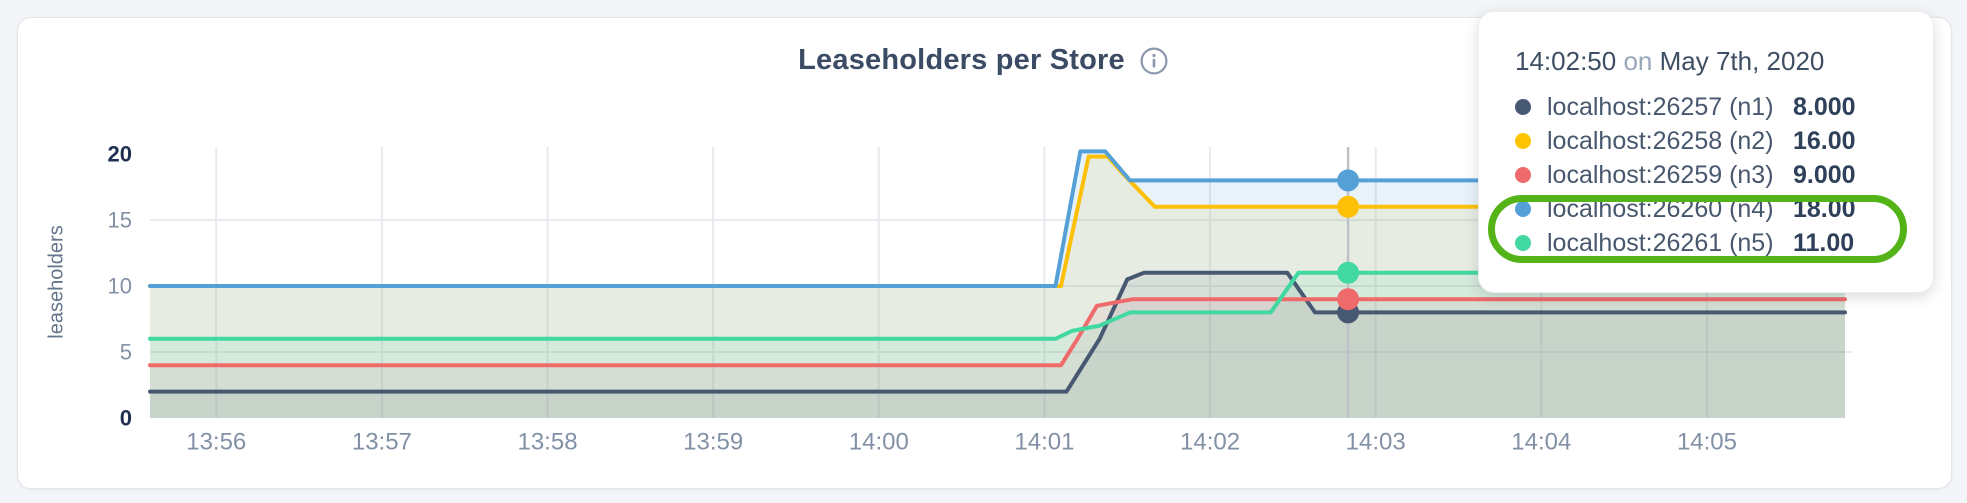 Image resolution: width=1967 pixels, height=503 pixels. Describe the element at coordinates (1660, 106) in the screenshot. I see `series-label: localhost:26257 (n1)` at that location.